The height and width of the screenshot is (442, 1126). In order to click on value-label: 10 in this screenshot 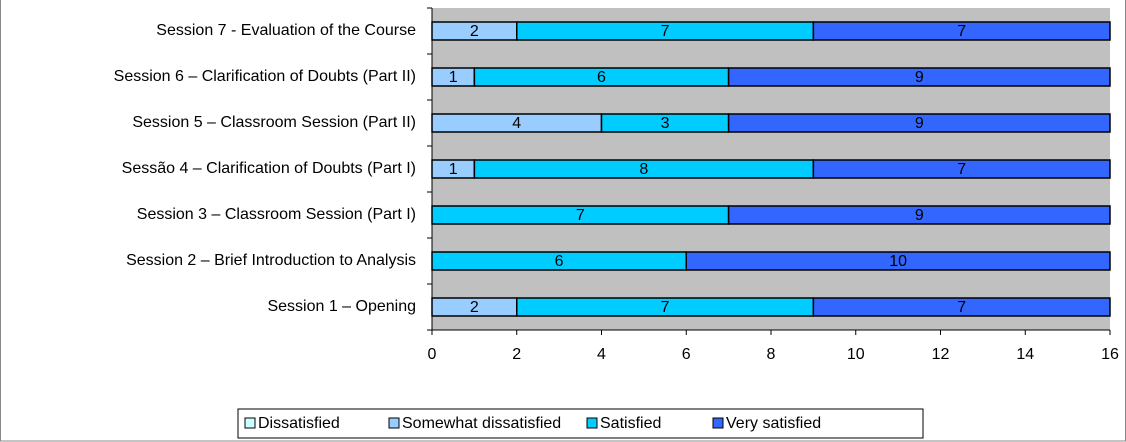, I will do `click(898, 261)`.